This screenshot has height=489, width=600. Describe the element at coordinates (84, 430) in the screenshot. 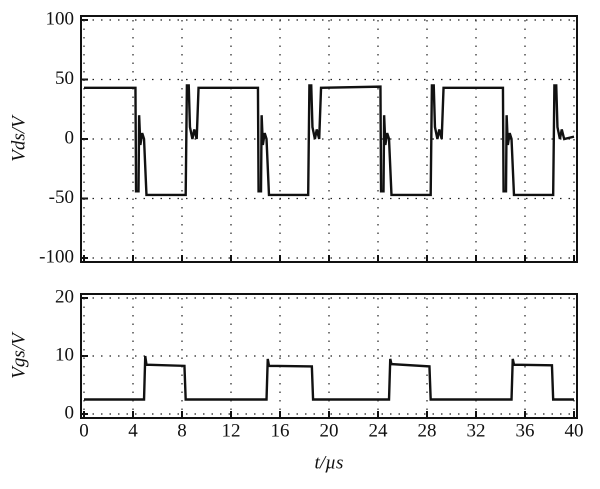

I see `x-tick-label: 0` at that location.